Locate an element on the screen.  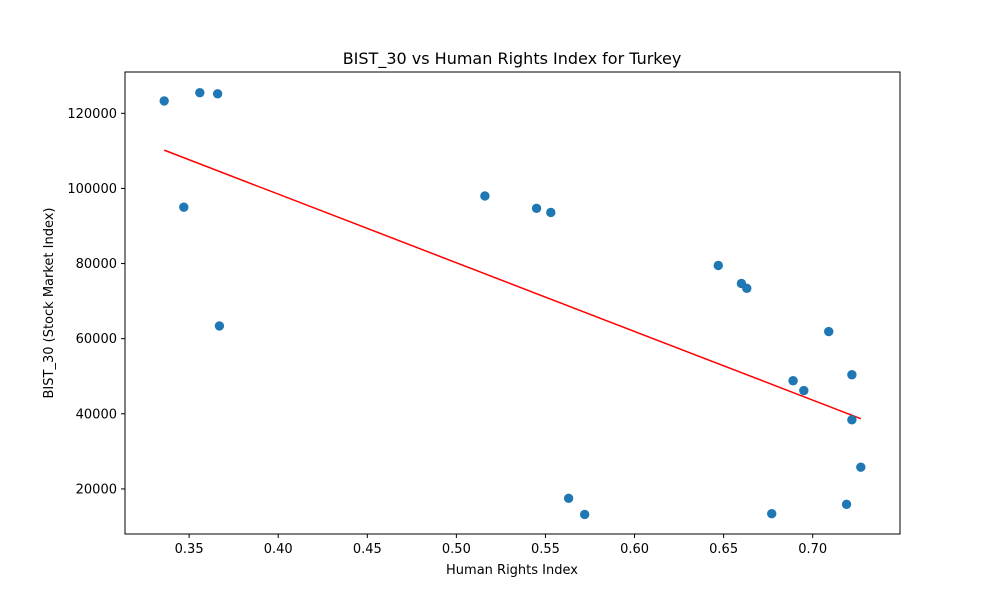
y-axis-label: BIST_30 (Stock Market Index) is located at coordinates (49, 303).